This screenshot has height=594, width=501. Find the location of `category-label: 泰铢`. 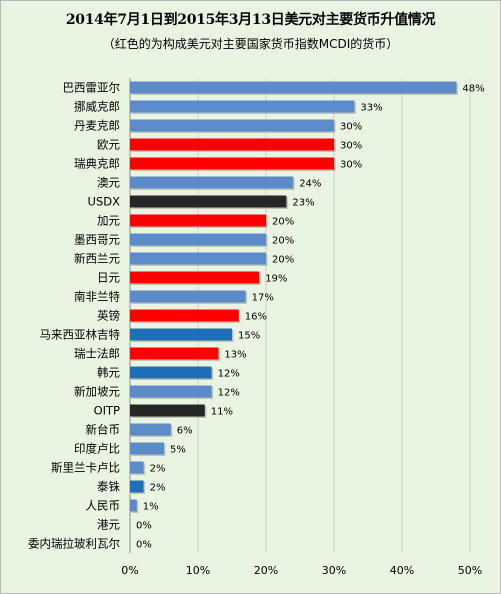

category-label: 泰铢 is located at coordinates (108, 487).